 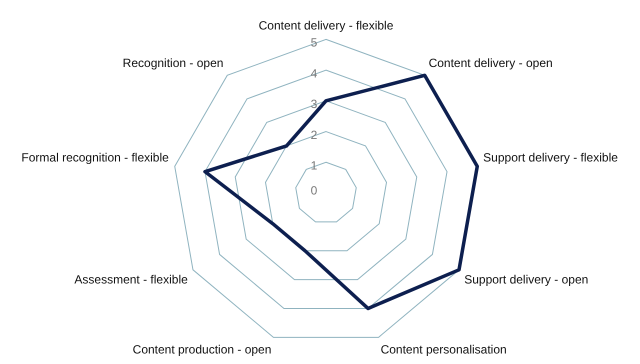 What do you see at coordinates (173, 63) in the screenshot?
I see `spoke-label: Recognition - open` at bounding box center [173, 63].